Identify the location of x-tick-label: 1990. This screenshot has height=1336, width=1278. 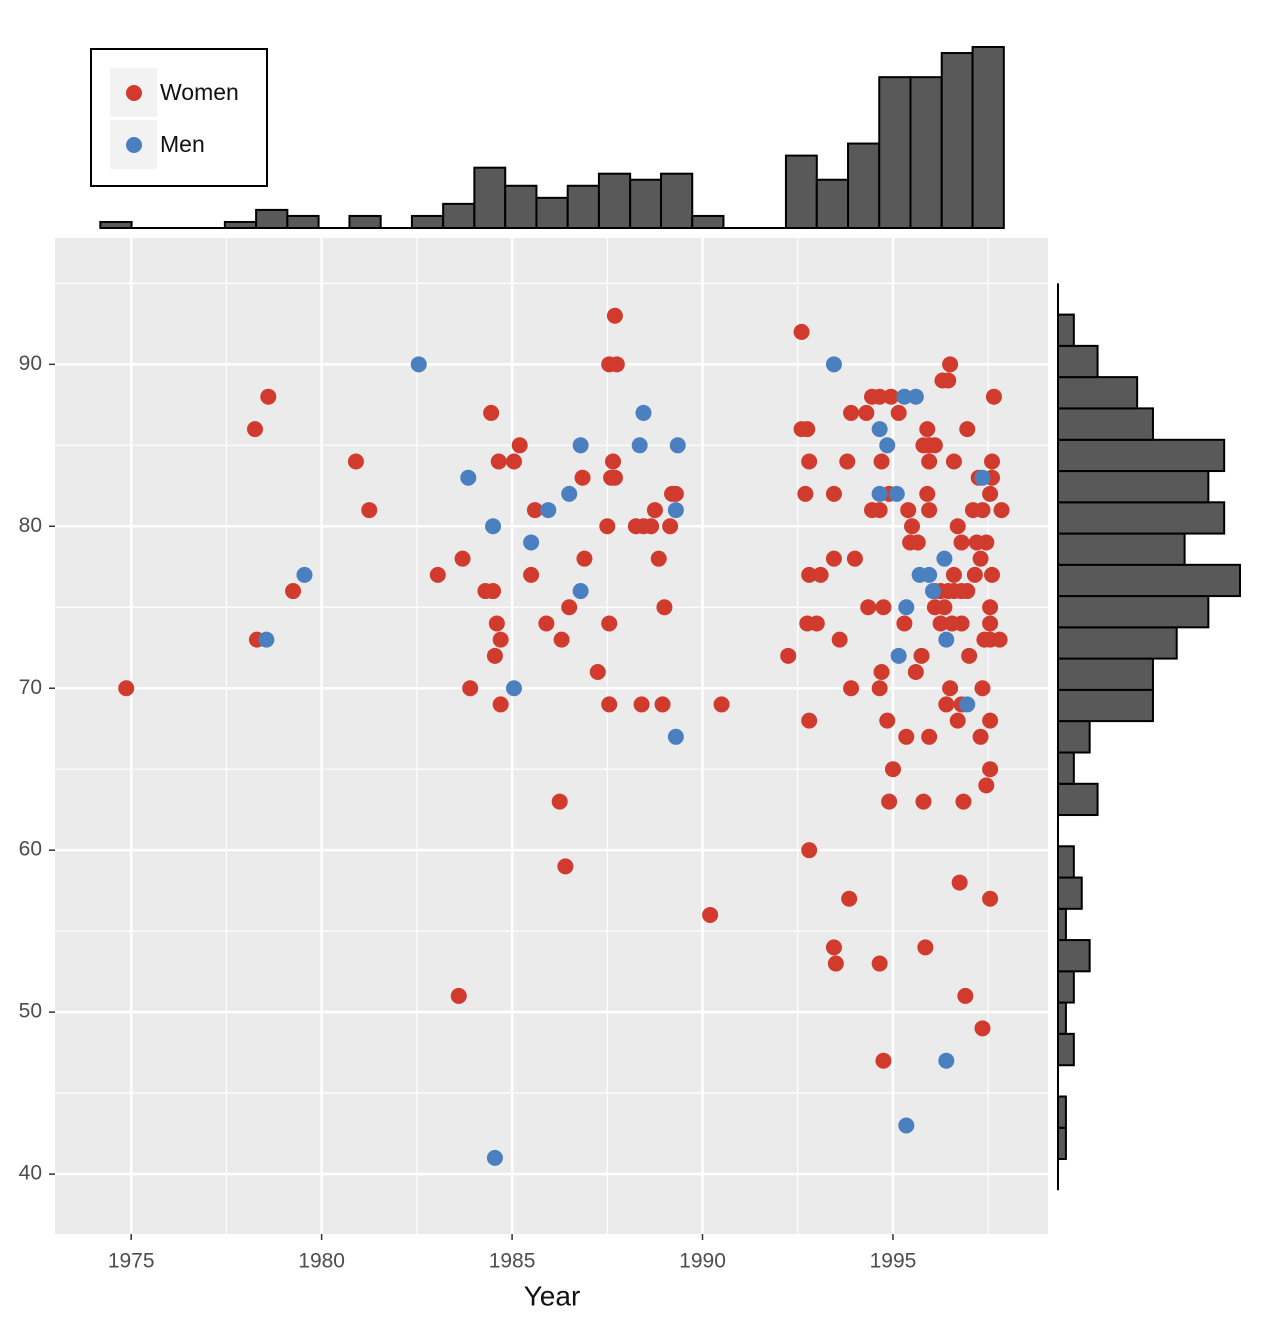
(702, 1261).